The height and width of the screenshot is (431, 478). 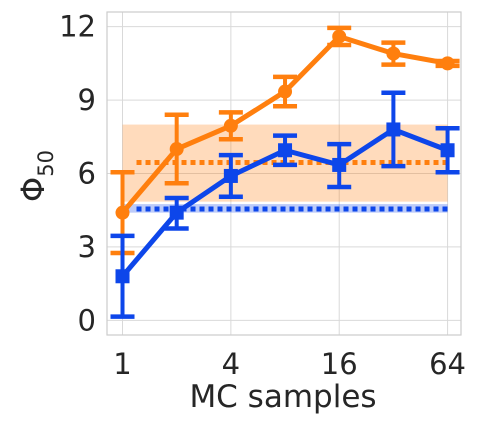 I want to click on x-tick-label: 64, so click(x=447, y=364).